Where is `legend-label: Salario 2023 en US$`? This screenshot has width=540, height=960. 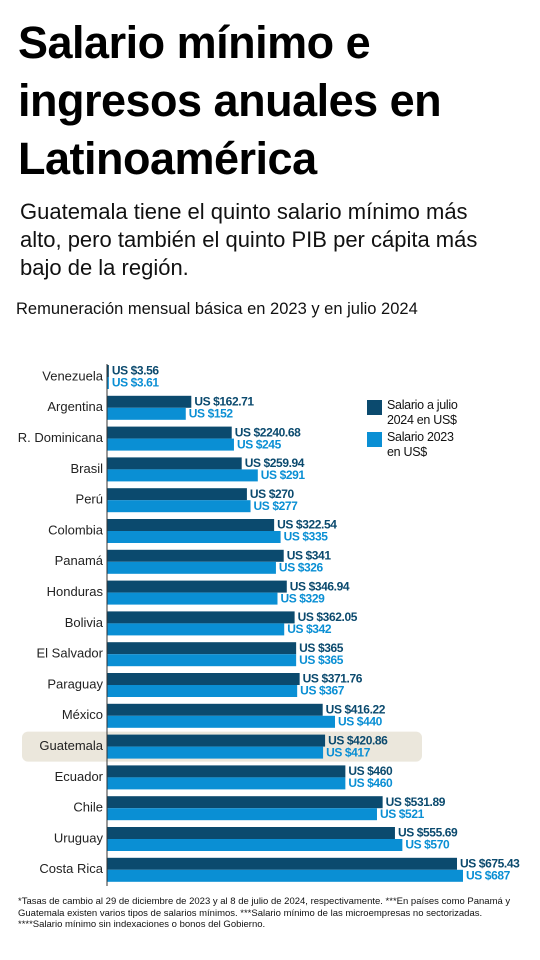
legend-label: Salario 2023 en US$ is located at coordinates (420, 444).